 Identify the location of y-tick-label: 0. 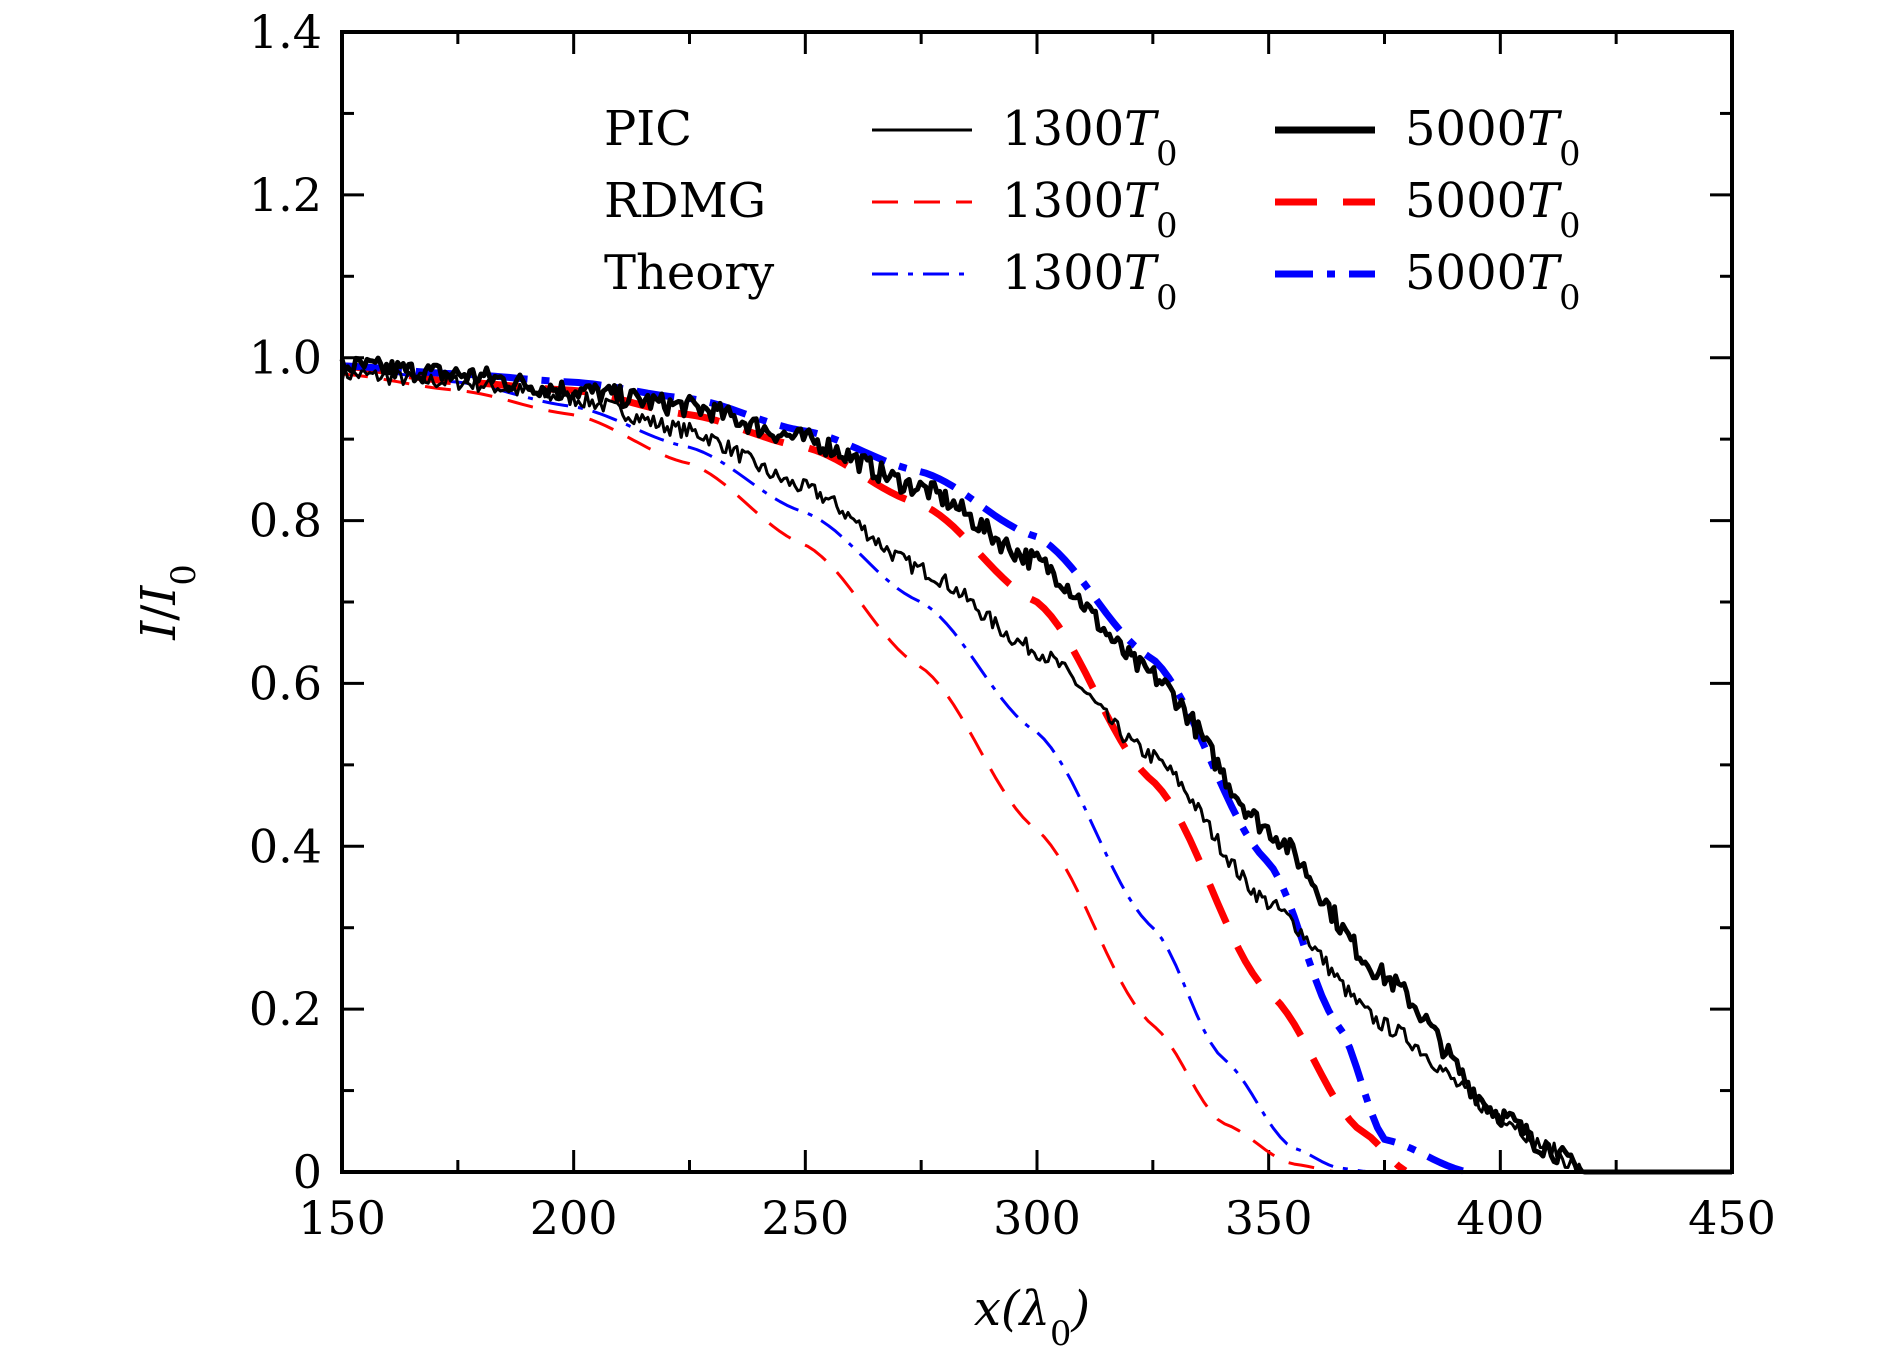
(307, 1172).